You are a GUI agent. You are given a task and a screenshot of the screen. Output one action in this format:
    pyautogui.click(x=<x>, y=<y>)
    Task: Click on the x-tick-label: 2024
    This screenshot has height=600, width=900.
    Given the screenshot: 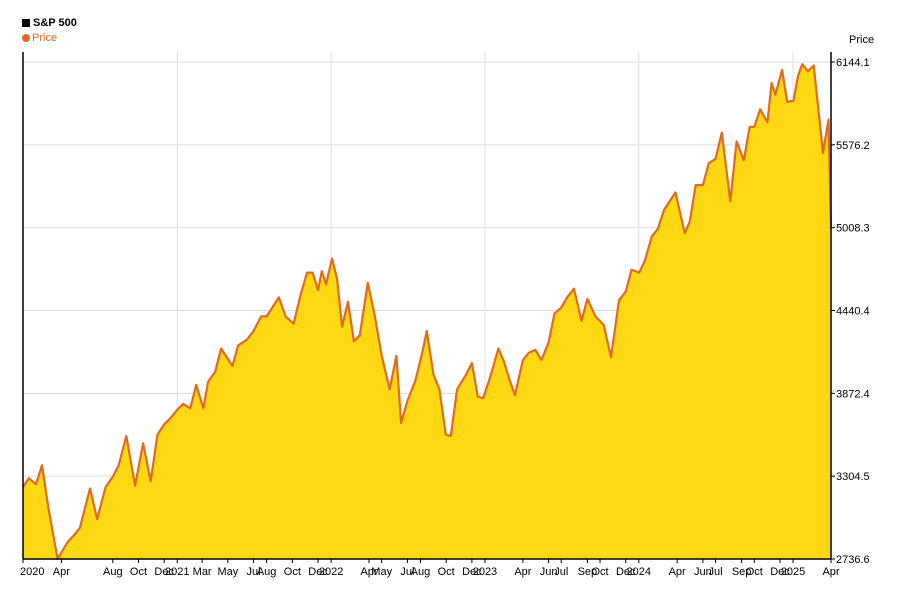 What is the action you would take?
    pyautogui.click(x=639, y=572)
    